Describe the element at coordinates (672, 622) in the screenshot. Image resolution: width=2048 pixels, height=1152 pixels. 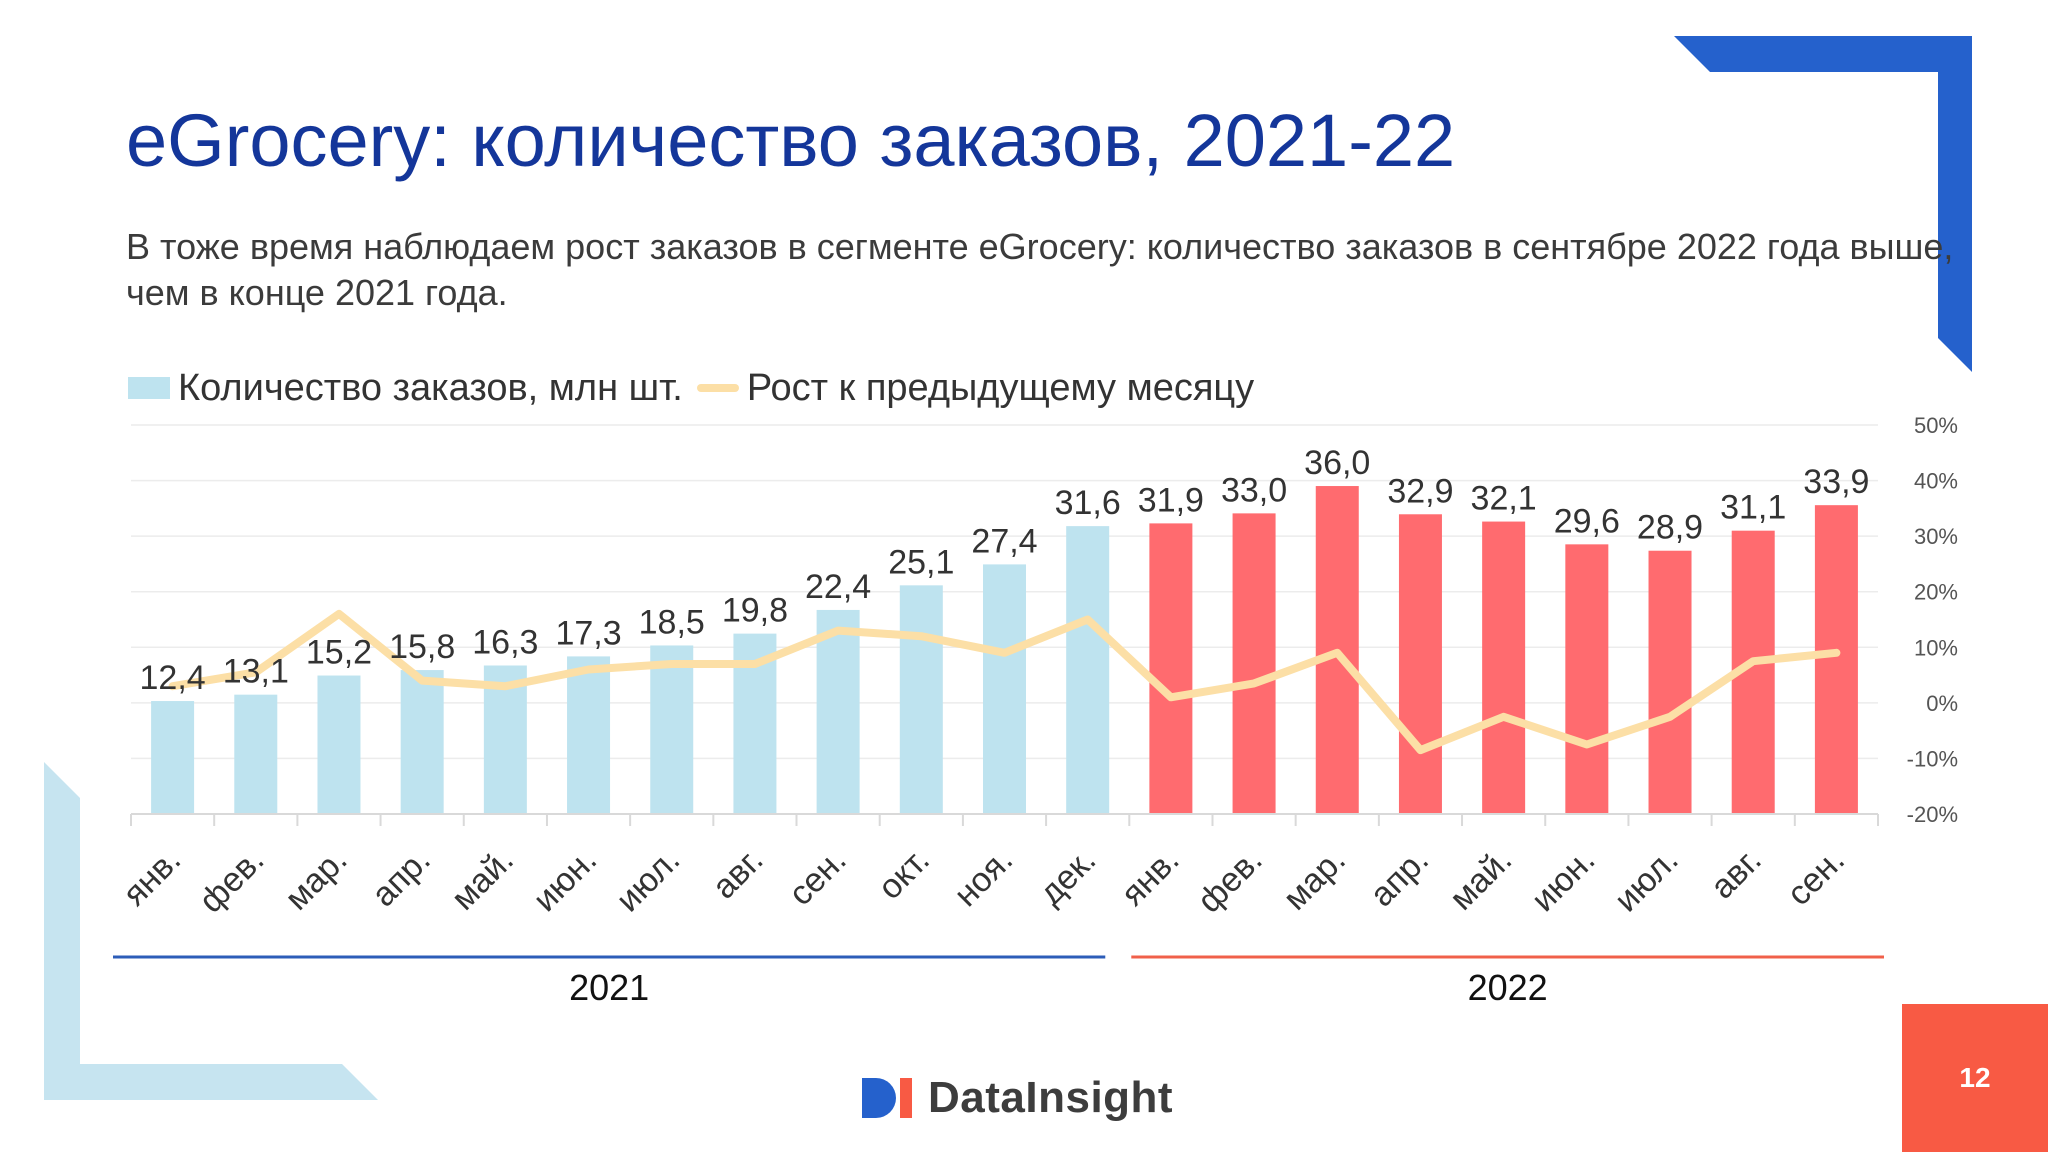
I see `orders-data-label: 18,5` at that location.